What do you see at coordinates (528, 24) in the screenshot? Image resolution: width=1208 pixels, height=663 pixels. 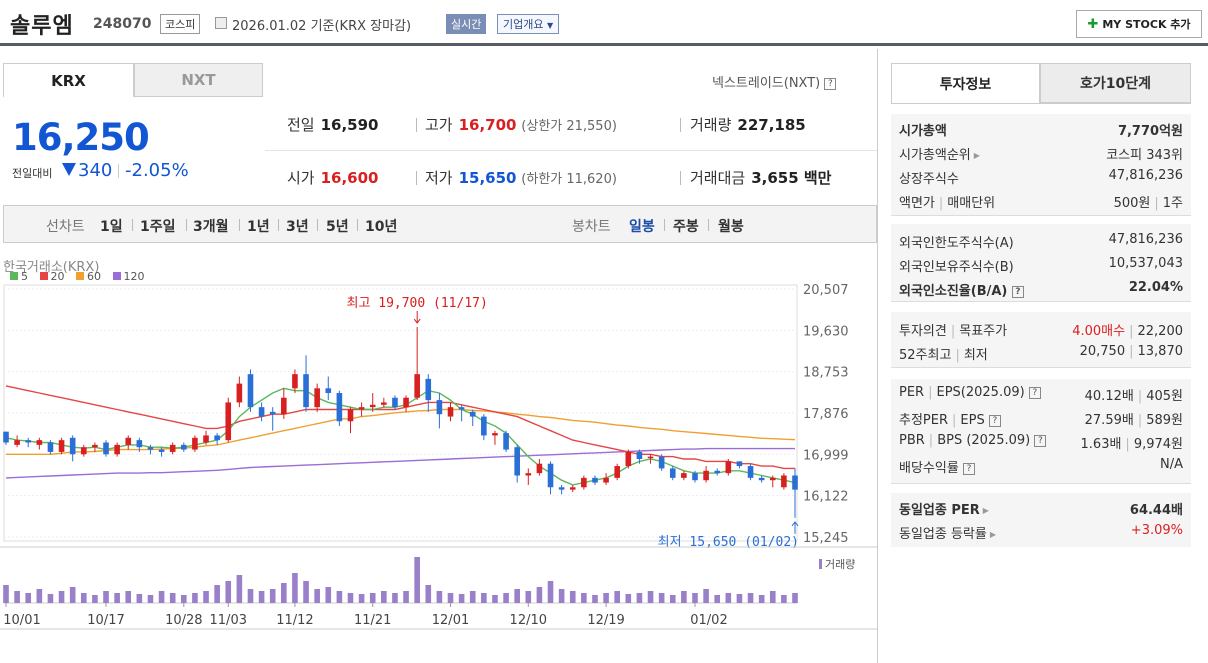 I see `company-info-dropdown: 기업개요 ▼` at bounding box center [528, 24].